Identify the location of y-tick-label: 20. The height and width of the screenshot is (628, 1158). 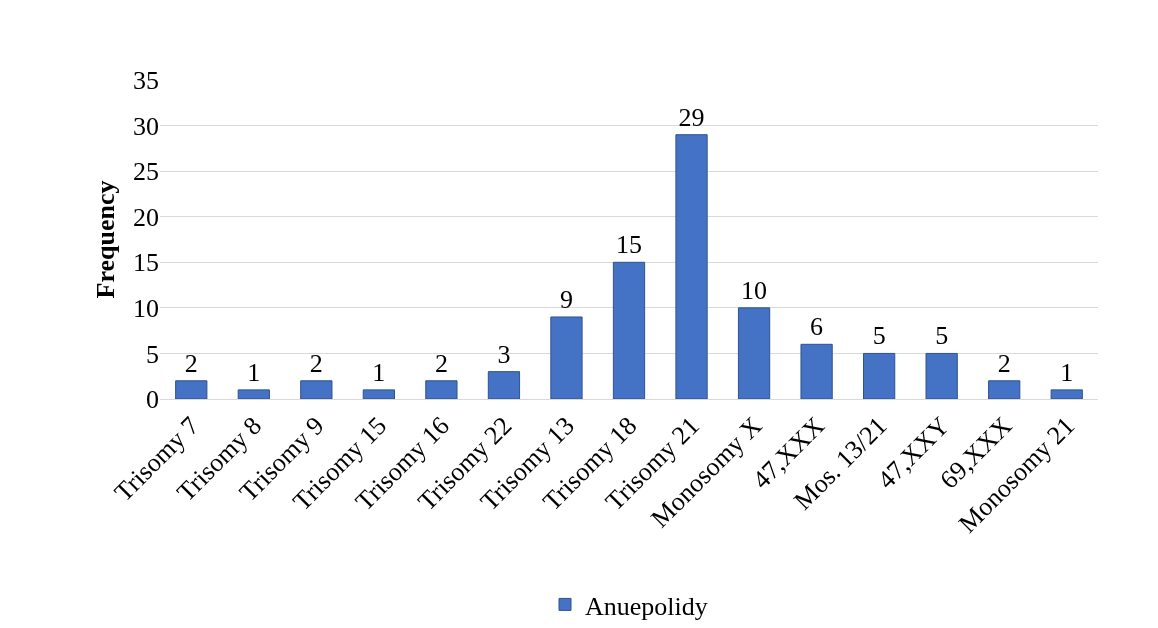
(146, 217).